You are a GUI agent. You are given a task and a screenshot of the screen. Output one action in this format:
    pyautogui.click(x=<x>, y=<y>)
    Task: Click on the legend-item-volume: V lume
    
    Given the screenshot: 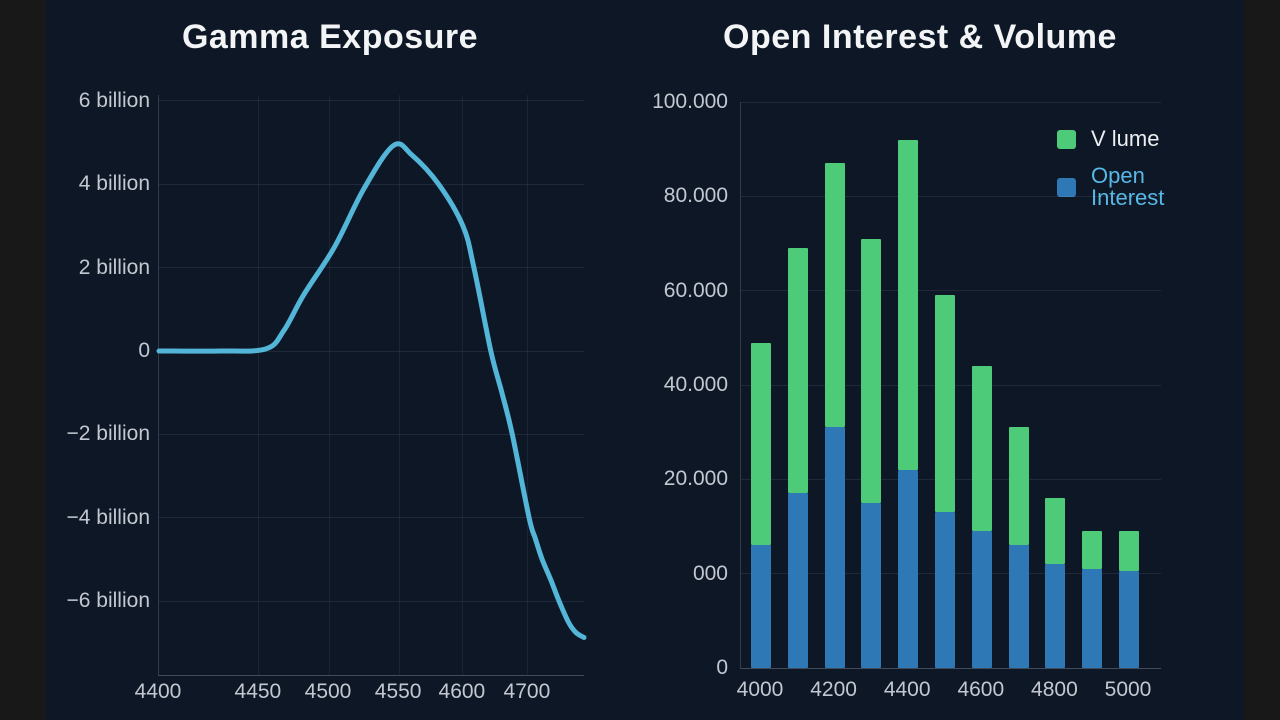 What is the action you would take?
    pyautogui.click(x=1110, y=139)
    